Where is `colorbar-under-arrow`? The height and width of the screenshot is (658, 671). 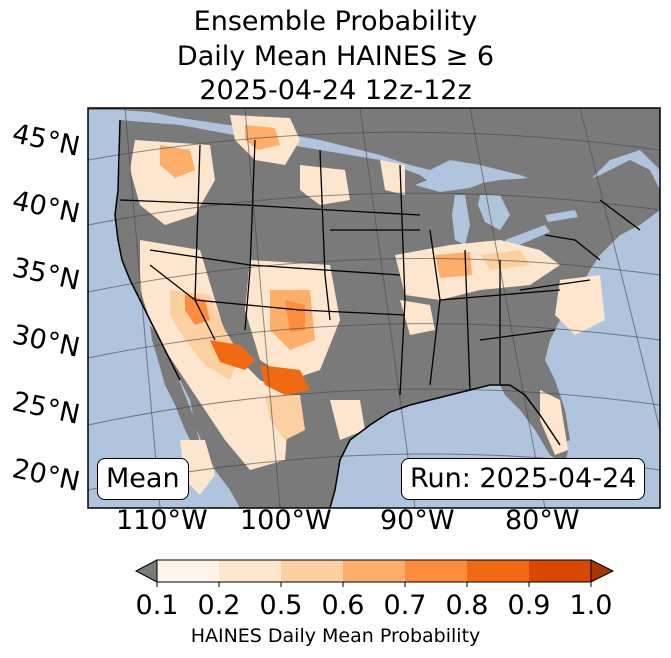
colorbar-under-arrow is located at coordinates (146, 571).